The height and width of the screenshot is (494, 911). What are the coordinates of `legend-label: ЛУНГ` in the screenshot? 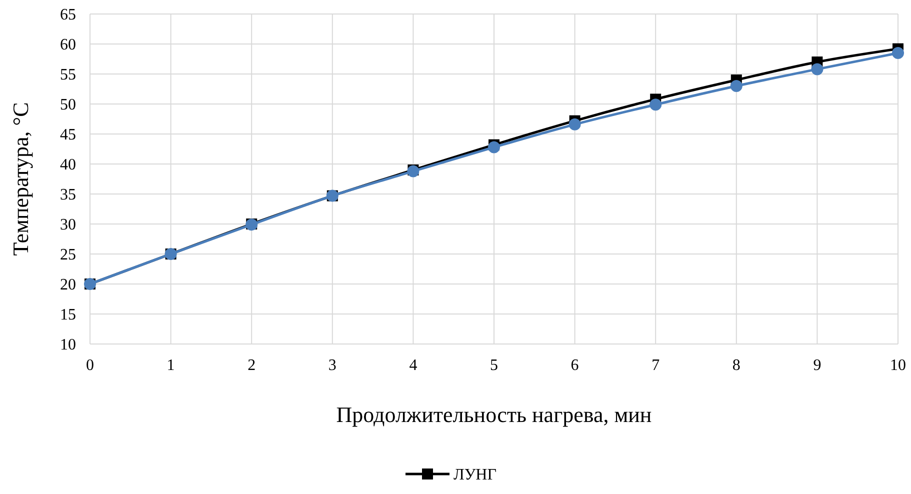 It's located at (475, 475).